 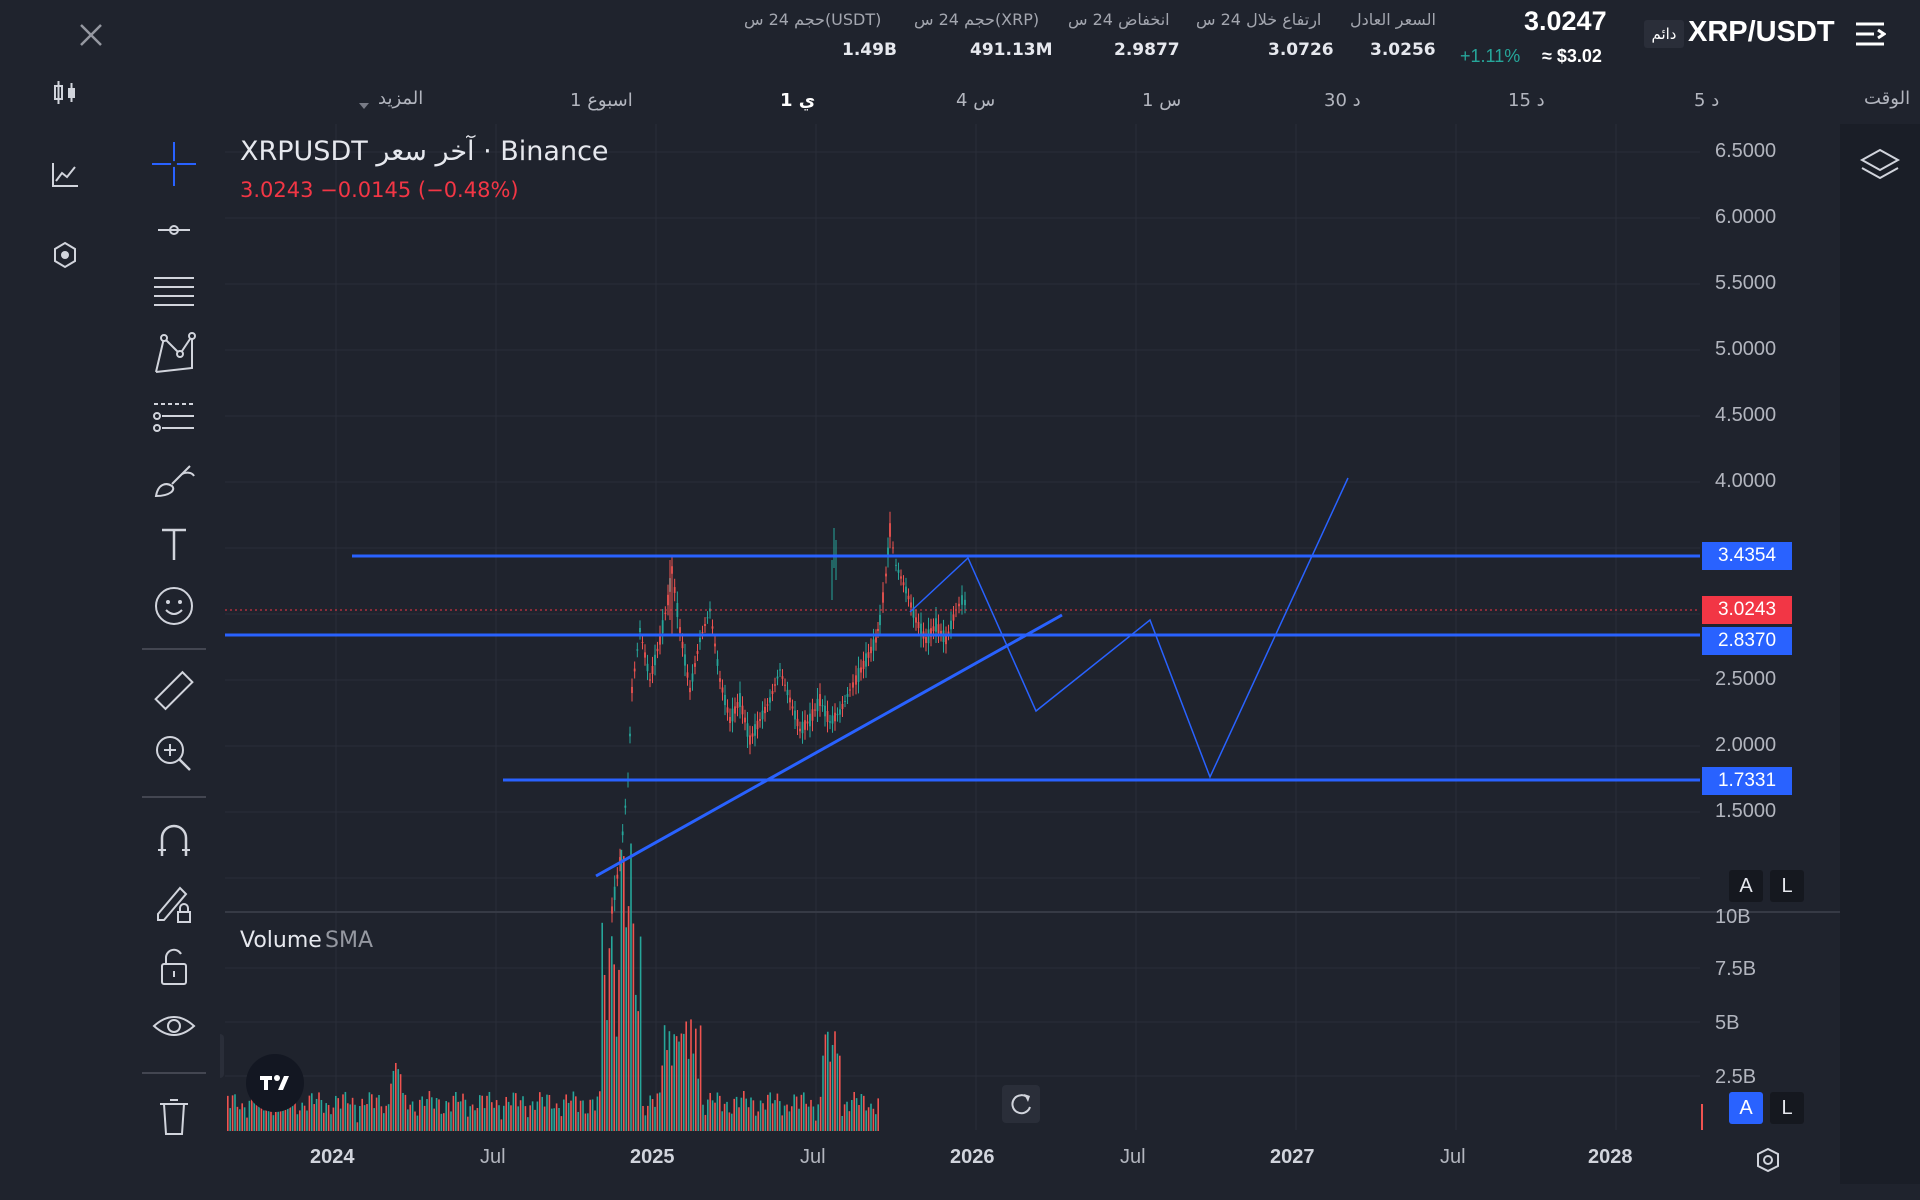 I want to click on price-tag-support: 2.8370, so click(x=1747, y=641).